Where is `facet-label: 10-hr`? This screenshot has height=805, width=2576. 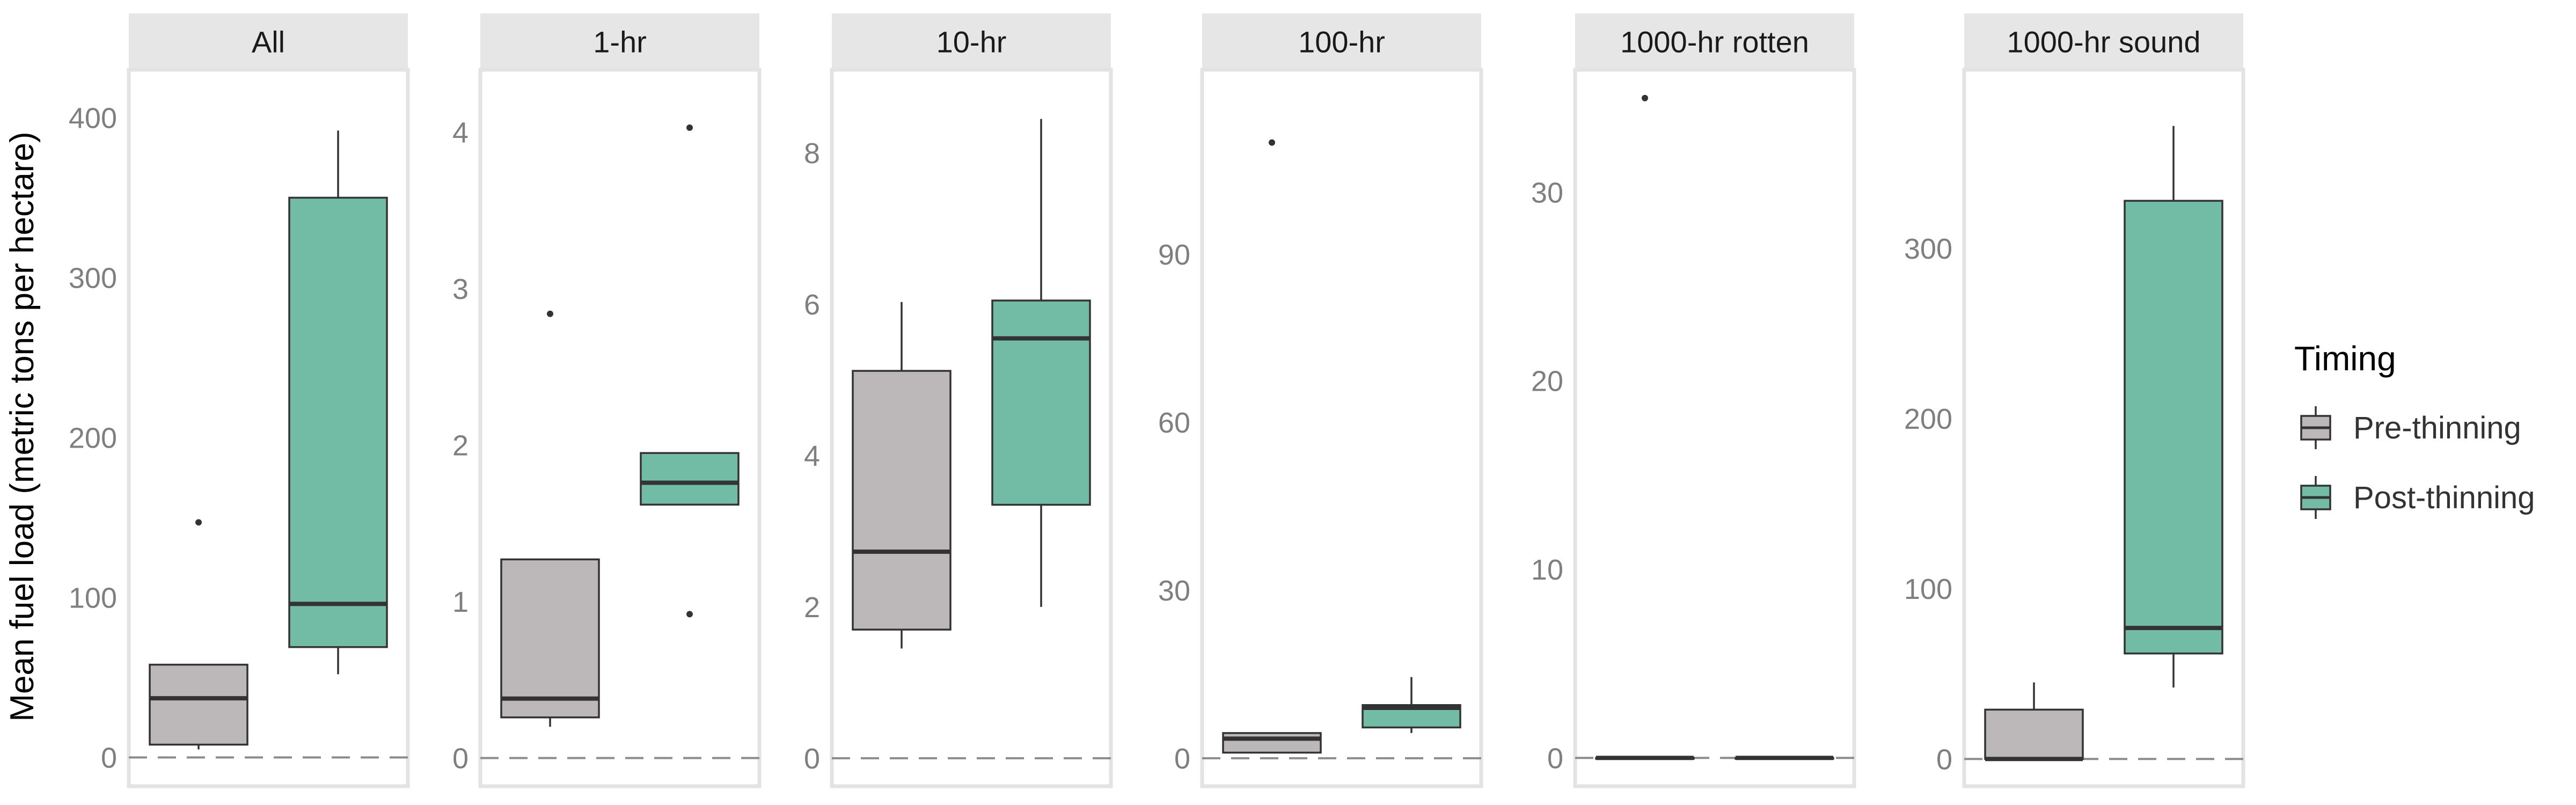
facet-label: 10-hr is located at coordinates (971, 42).